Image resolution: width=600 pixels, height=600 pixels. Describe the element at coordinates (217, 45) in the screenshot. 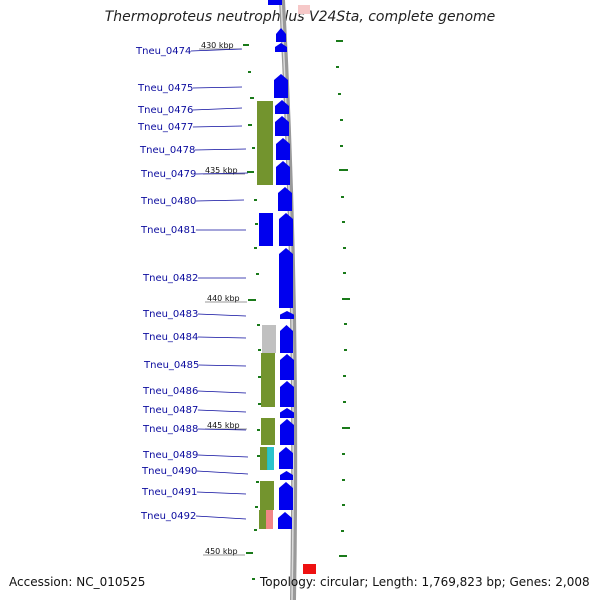

I see `kbp-marker-label: 430 kbp` at that location.